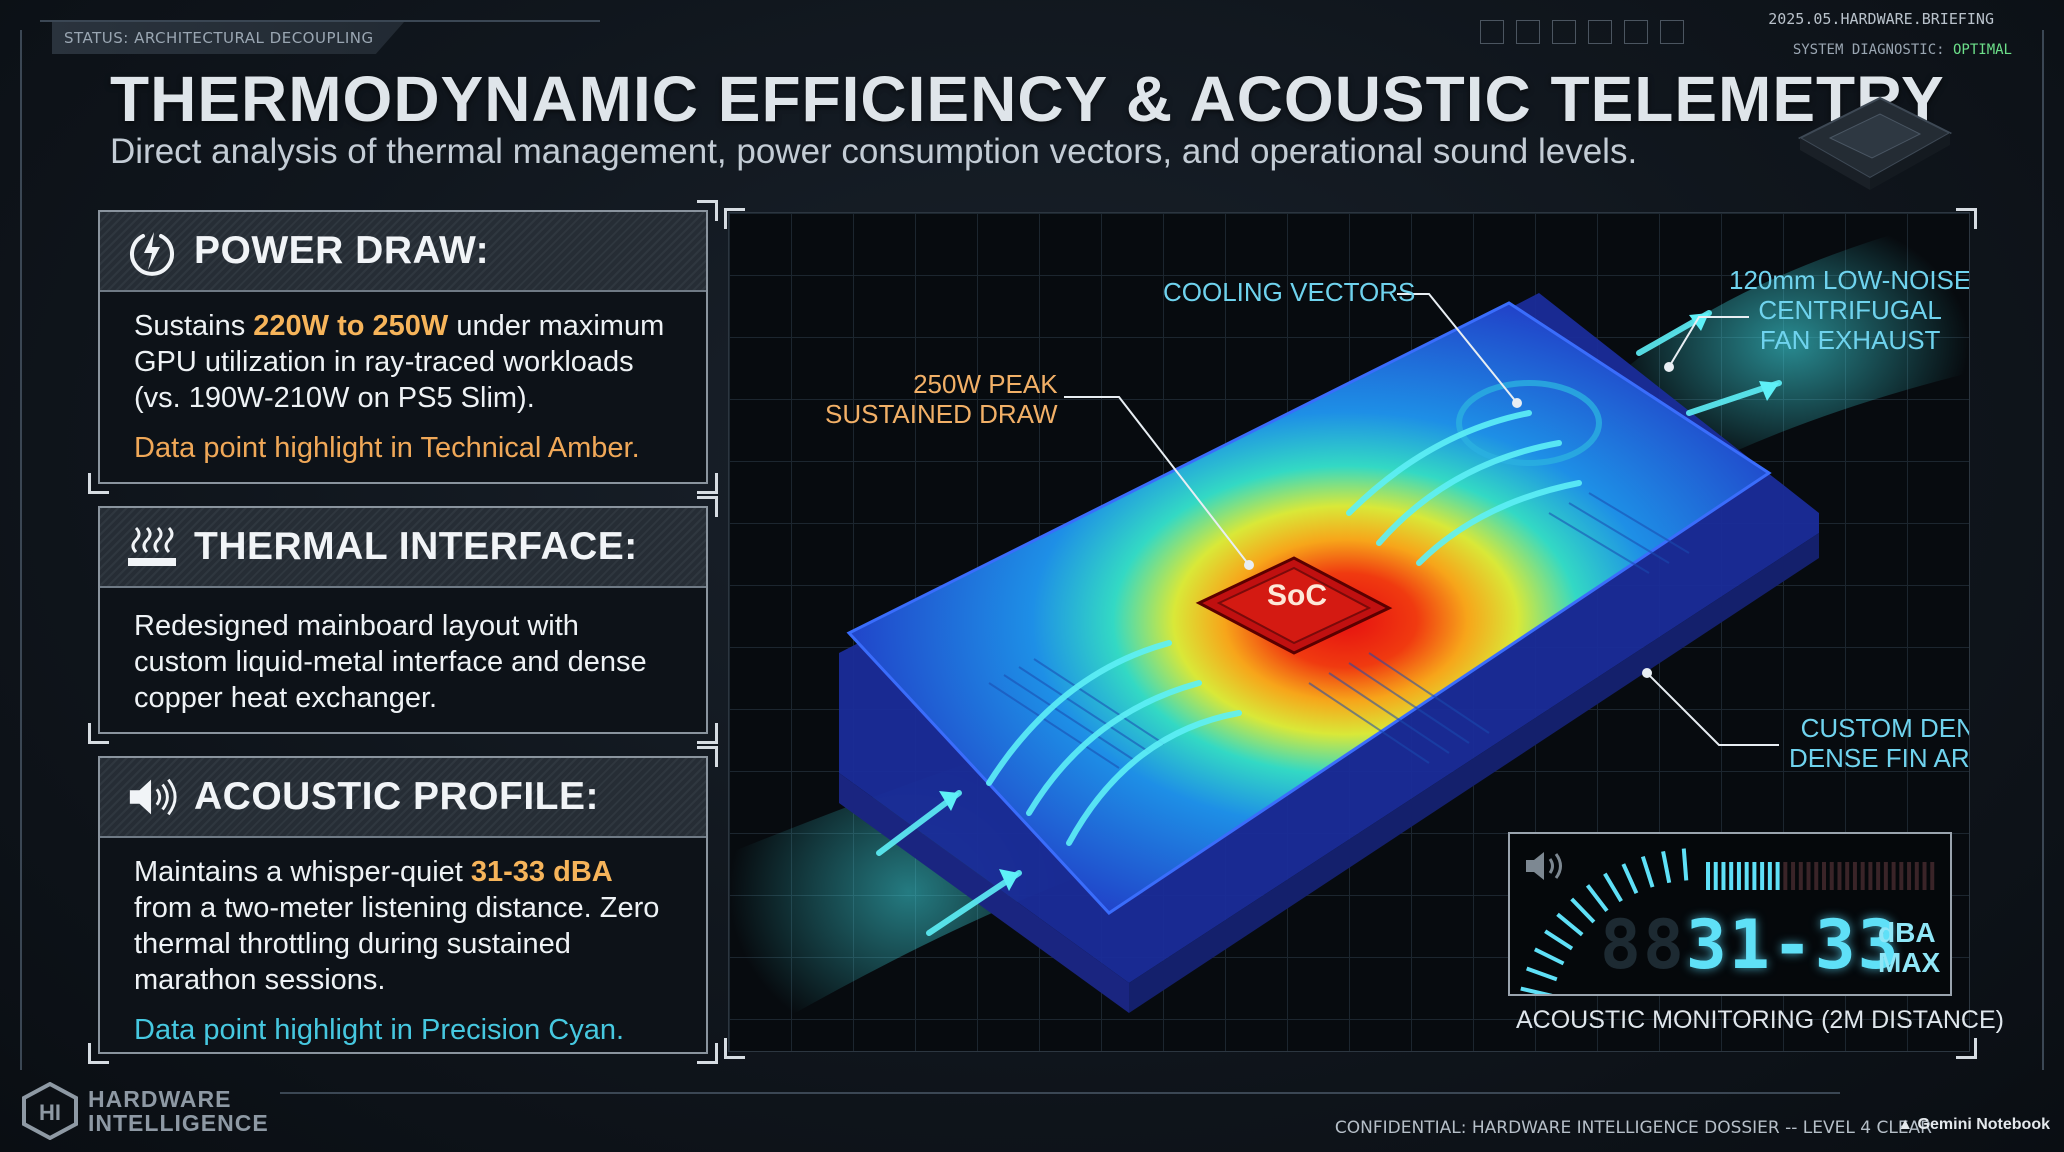  I want to click on meter-unit-max: MAX, so click(1909, 962).